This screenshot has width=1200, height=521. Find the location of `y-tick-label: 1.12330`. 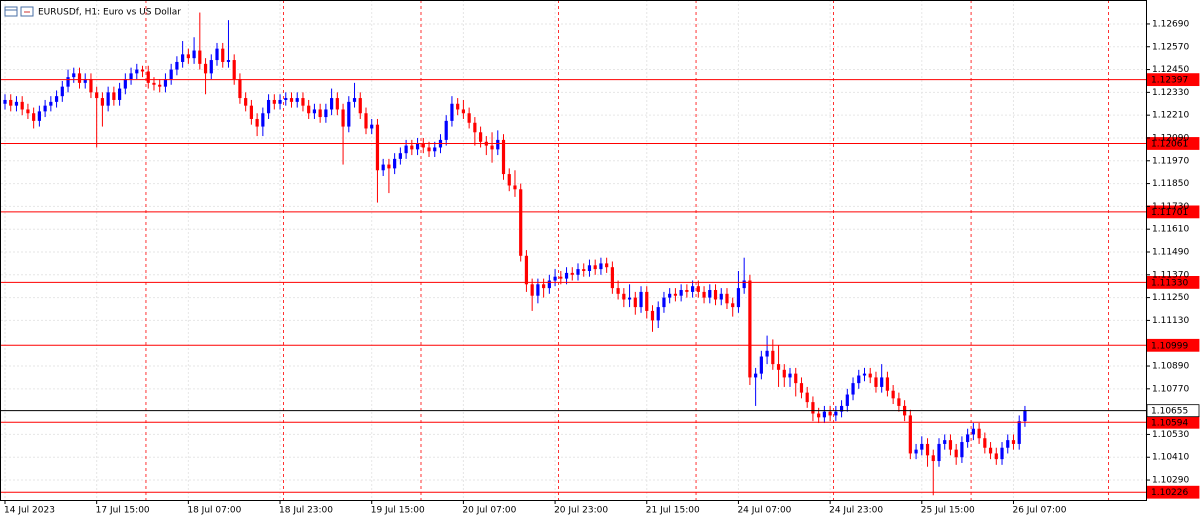

y-tick-label: 1.12330 is located at coordinates (1170, 93).